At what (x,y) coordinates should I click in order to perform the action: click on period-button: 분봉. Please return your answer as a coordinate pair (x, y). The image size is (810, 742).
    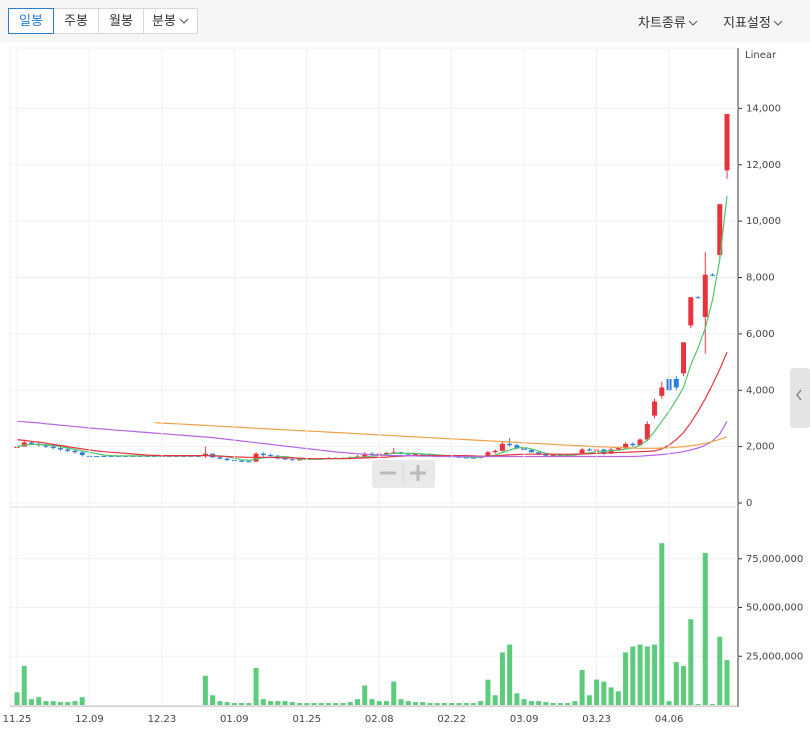
    Looking at the image, I should click on (170, 21).